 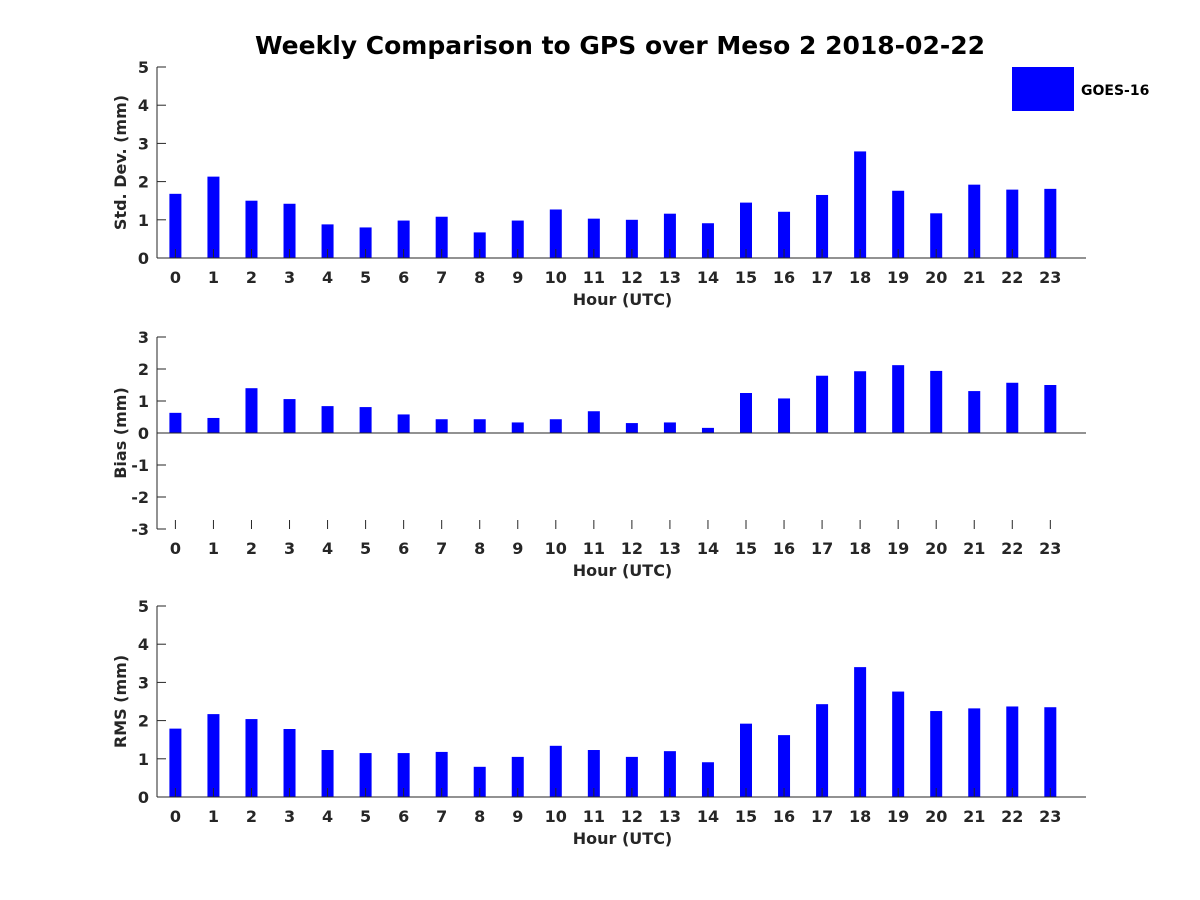 What do you see at coordinates (746, 816) in the screenshot?
I see `x-tick-label: 15` at bounding box center [746, 816].